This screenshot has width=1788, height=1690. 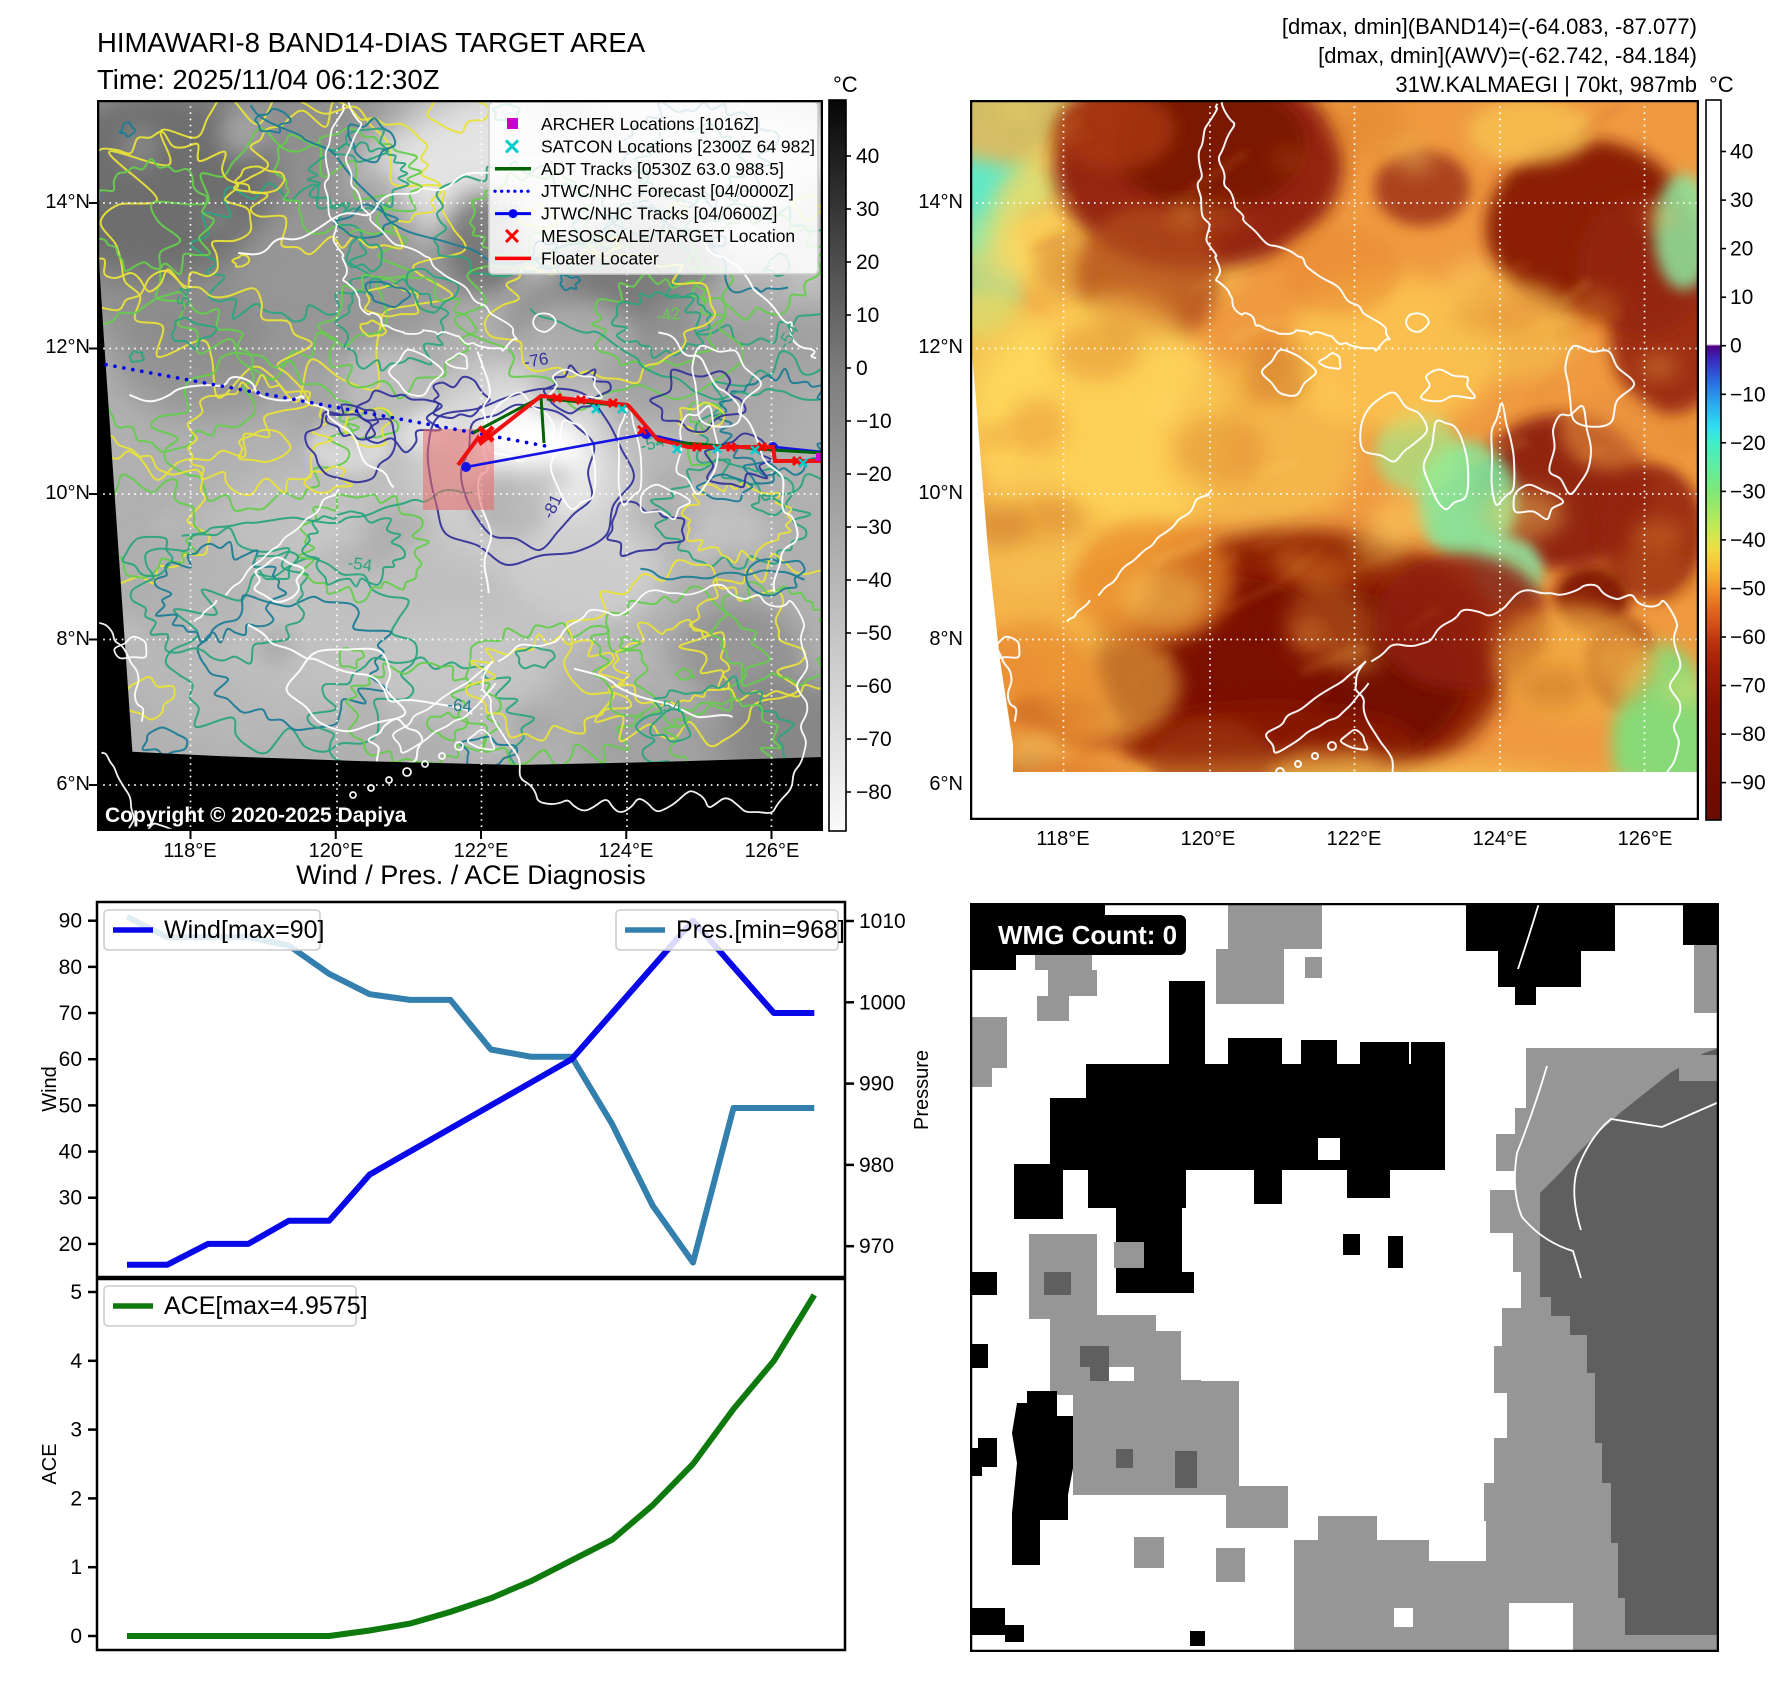 What do you see at coordinates (876, 1246) in the screenshot?
I see `svg-text: 970` at bounding box center [876, 1246].